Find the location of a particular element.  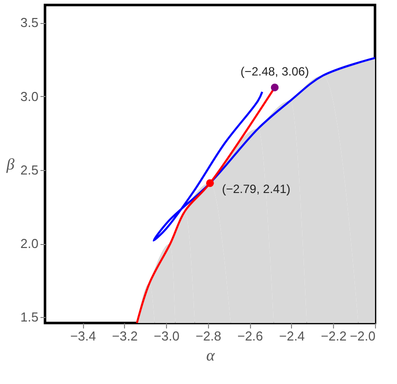

annotation: (−2.79, 2.41) is located at coordinates (256, 189).